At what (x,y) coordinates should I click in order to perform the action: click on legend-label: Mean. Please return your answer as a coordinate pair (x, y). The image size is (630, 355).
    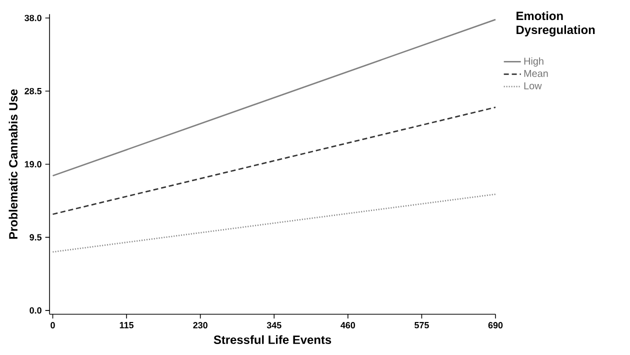
    Looking at the image, I should click on (536, 73).